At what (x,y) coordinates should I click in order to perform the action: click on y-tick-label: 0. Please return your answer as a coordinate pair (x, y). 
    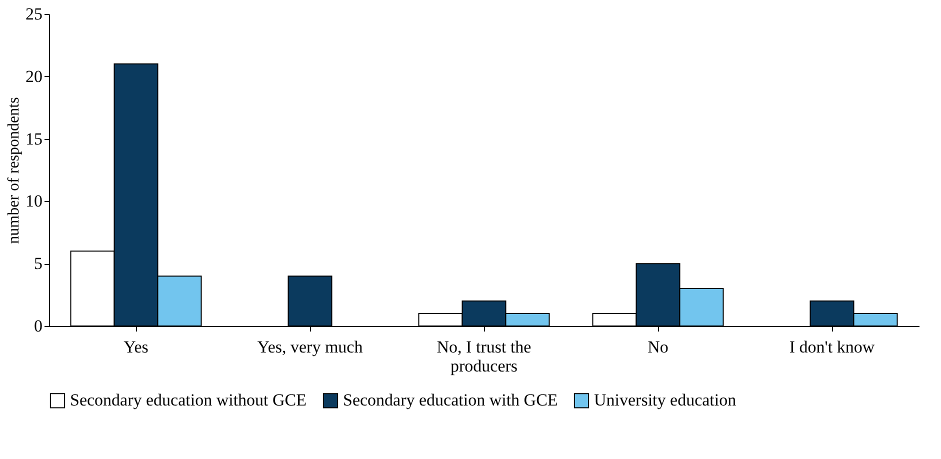
    Looking at the image, I should click on (38, 326).